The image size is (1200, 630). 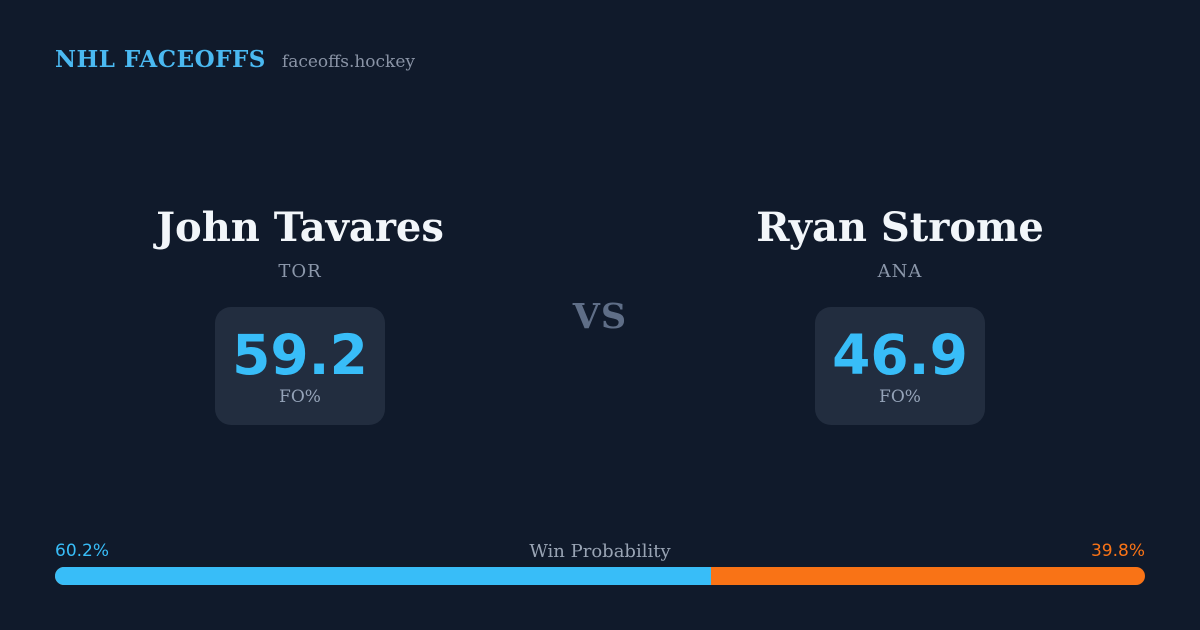 What do you see at coordinates (900, 396) in the screenshot?
I see `right-stat-label: FO%` at bounding box center [900, 396].